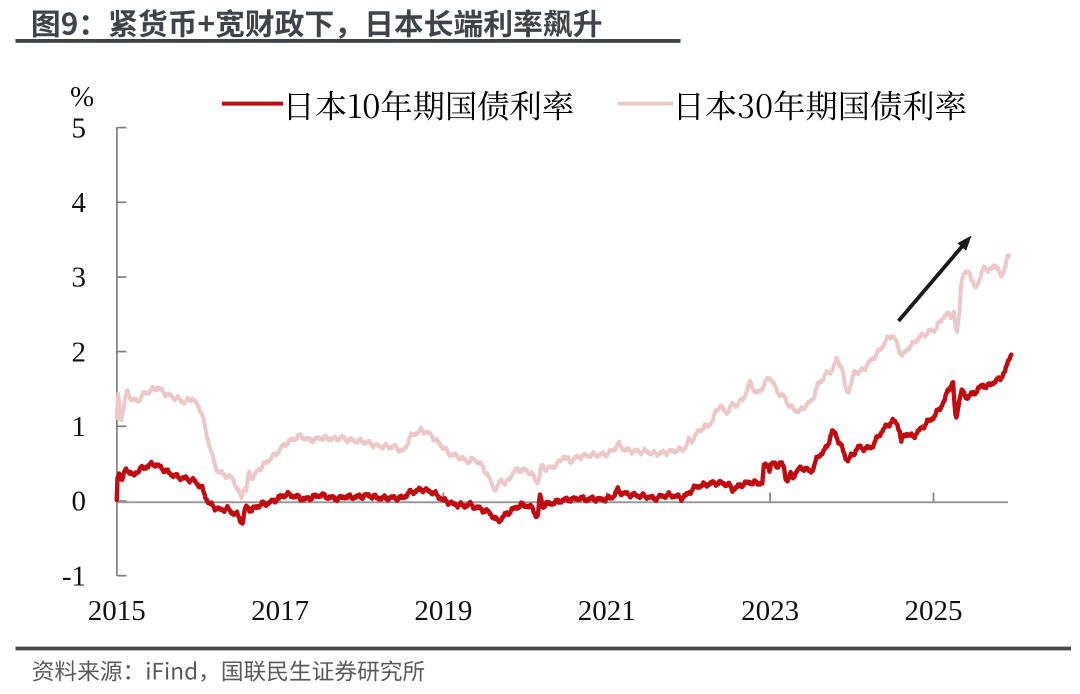 The height and width of the screenshot is (694, 1080). Describe the element at coordinates (443, 611) in the screenshot. I see `svg-text: 2019` at that location.